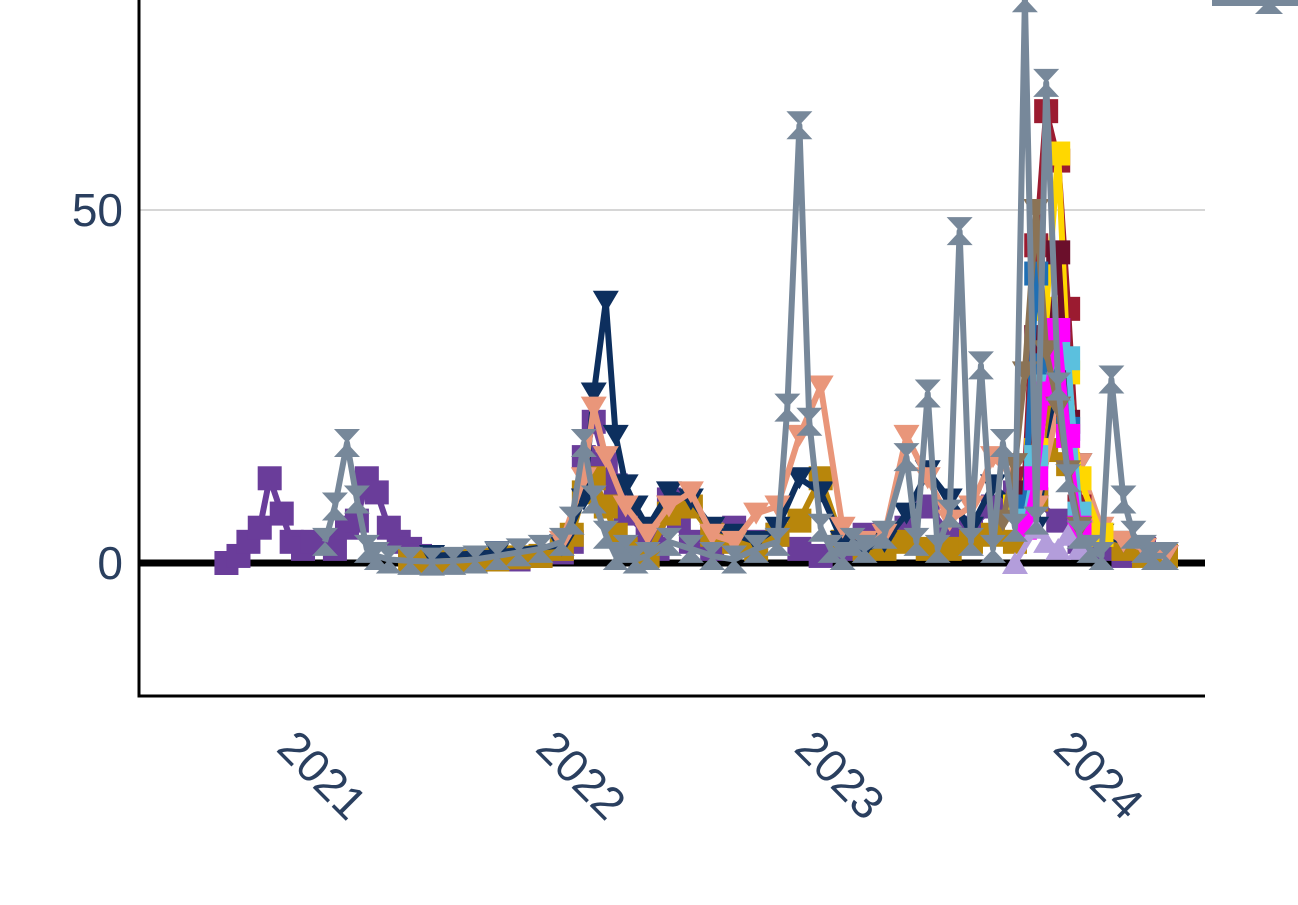 The image size is (1298, 905). Describe the element at coordinates (1269, 7) in the screenshot. I see `legend-marker` at that location.